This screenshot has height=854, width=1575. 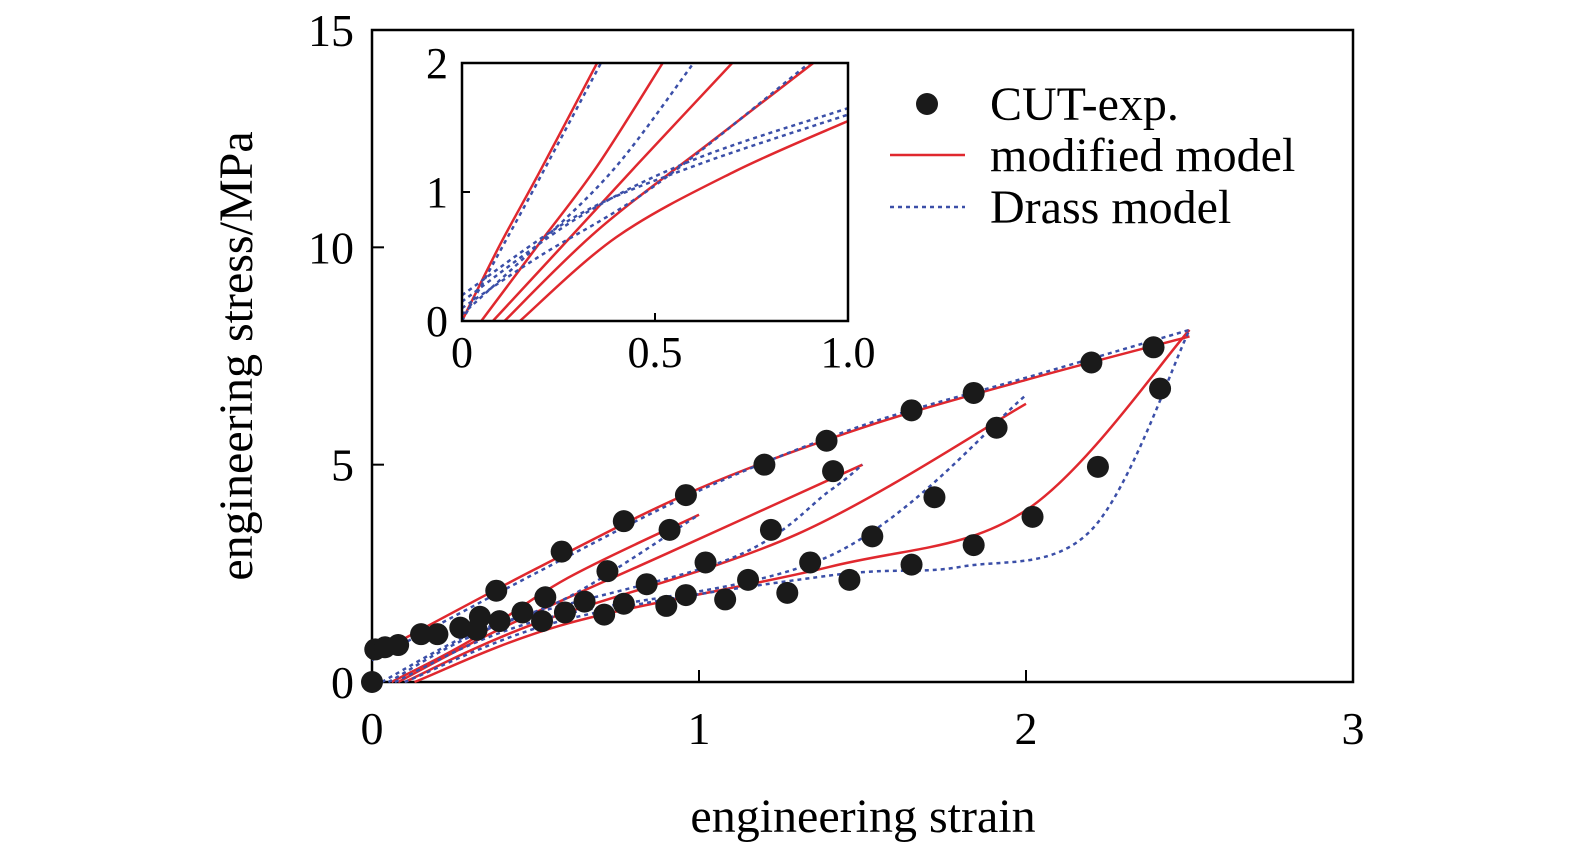 I want to click on y-tick-label: 5, so click(x=342, y=465).